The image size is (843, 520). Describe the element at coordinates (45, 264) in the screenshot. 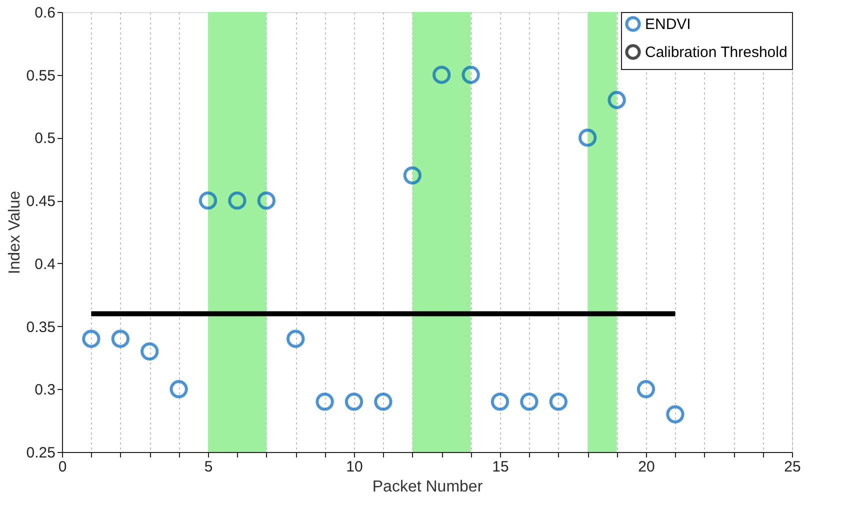

I see `y-tick-label: 0.4` at that location.